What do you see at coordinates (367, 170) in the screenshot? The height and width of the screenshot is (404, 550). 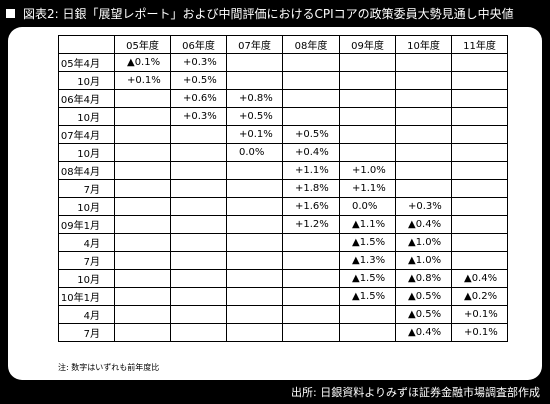 I see `table-cell: +1.0%` at bounding box center [367, 170].